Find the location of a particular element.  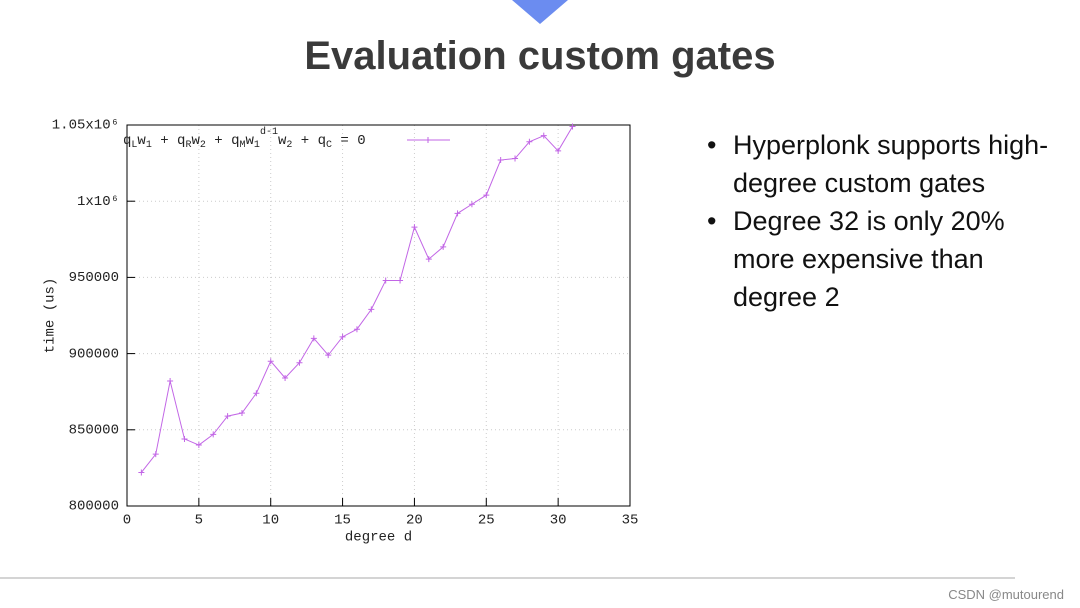

x-tick-label: 5 is located at coordinates (199, 521).